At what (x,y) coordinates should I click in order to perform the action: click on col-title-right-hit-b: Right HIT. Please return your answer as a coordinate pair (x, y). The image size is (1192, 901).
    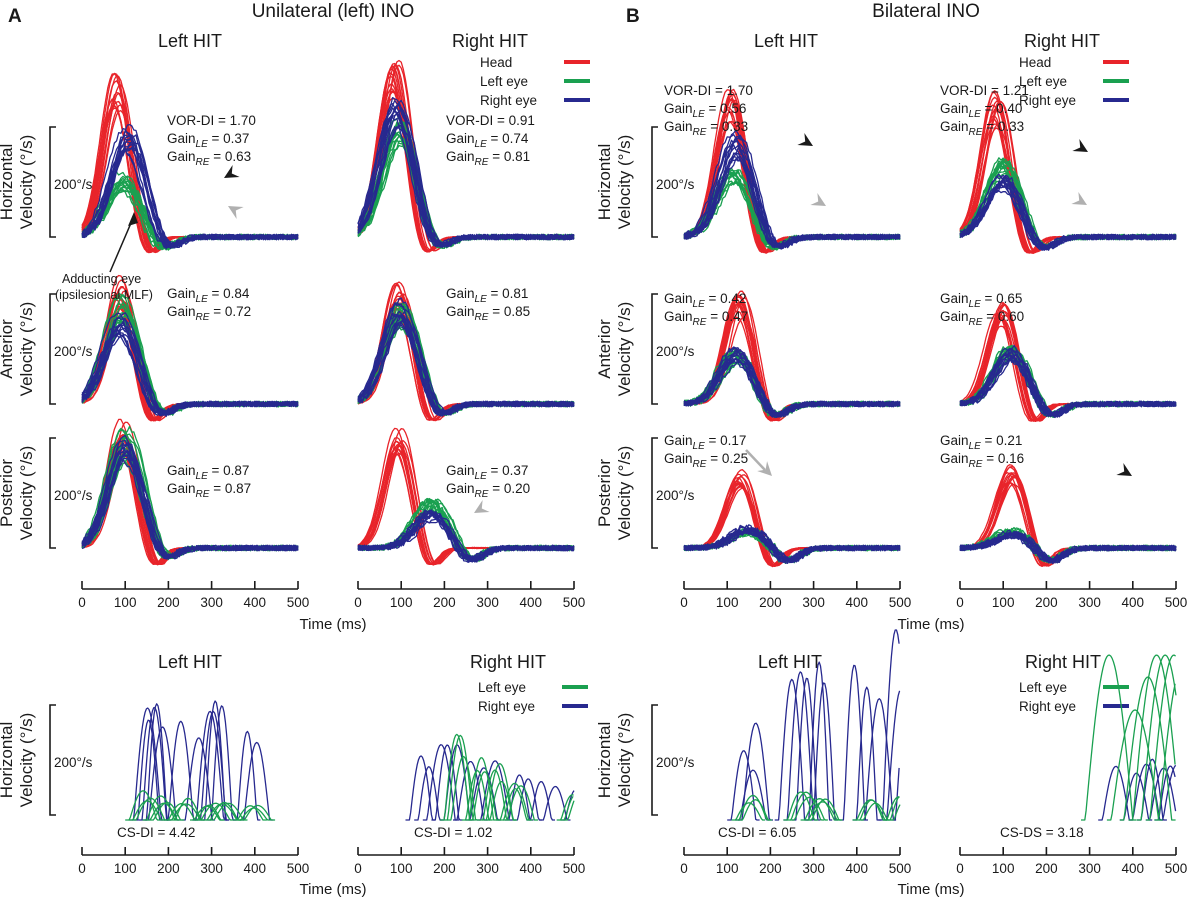
    Looking at the image, I should click on (1062, 41).